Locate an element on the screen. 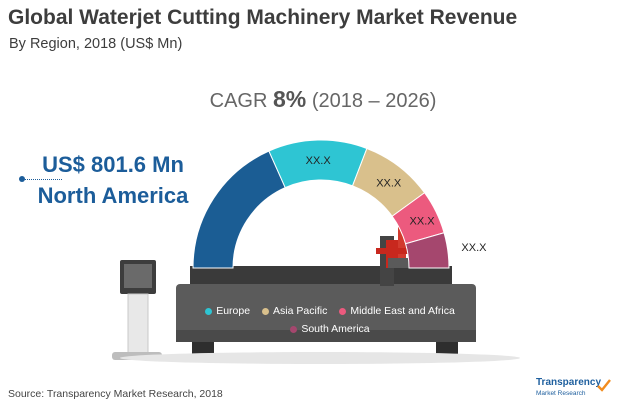 This screenshot has height=412, width=620. logo-check-icon is located at coordinates (604, 385).